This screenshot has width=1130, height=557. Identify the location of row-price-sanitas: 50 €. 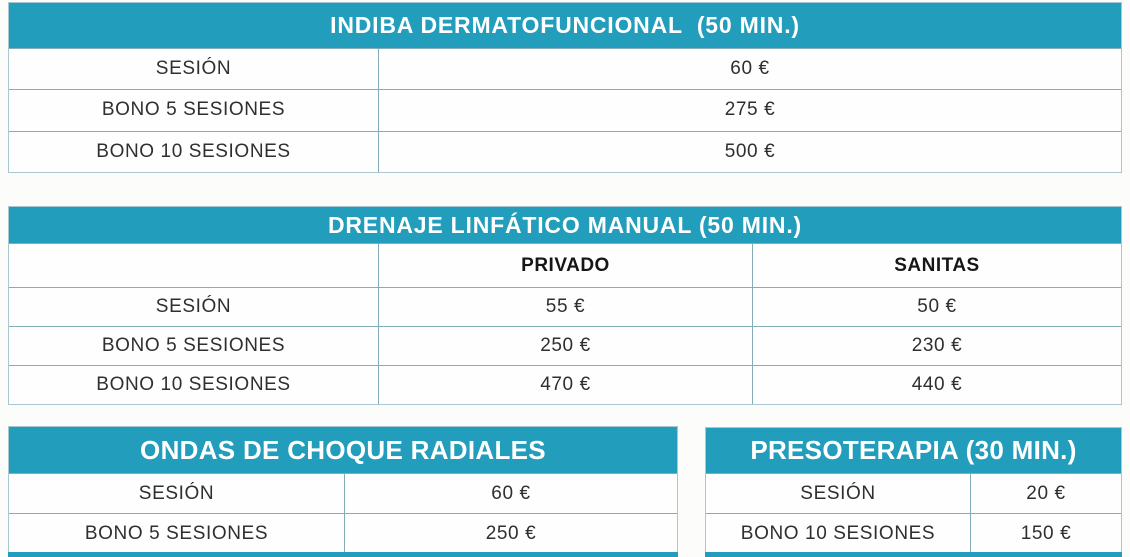
(936, 307).